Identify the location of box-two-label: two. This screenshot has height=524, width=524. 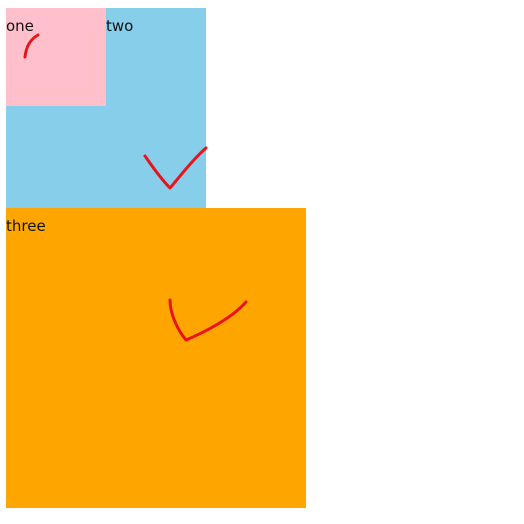
(120, 26).